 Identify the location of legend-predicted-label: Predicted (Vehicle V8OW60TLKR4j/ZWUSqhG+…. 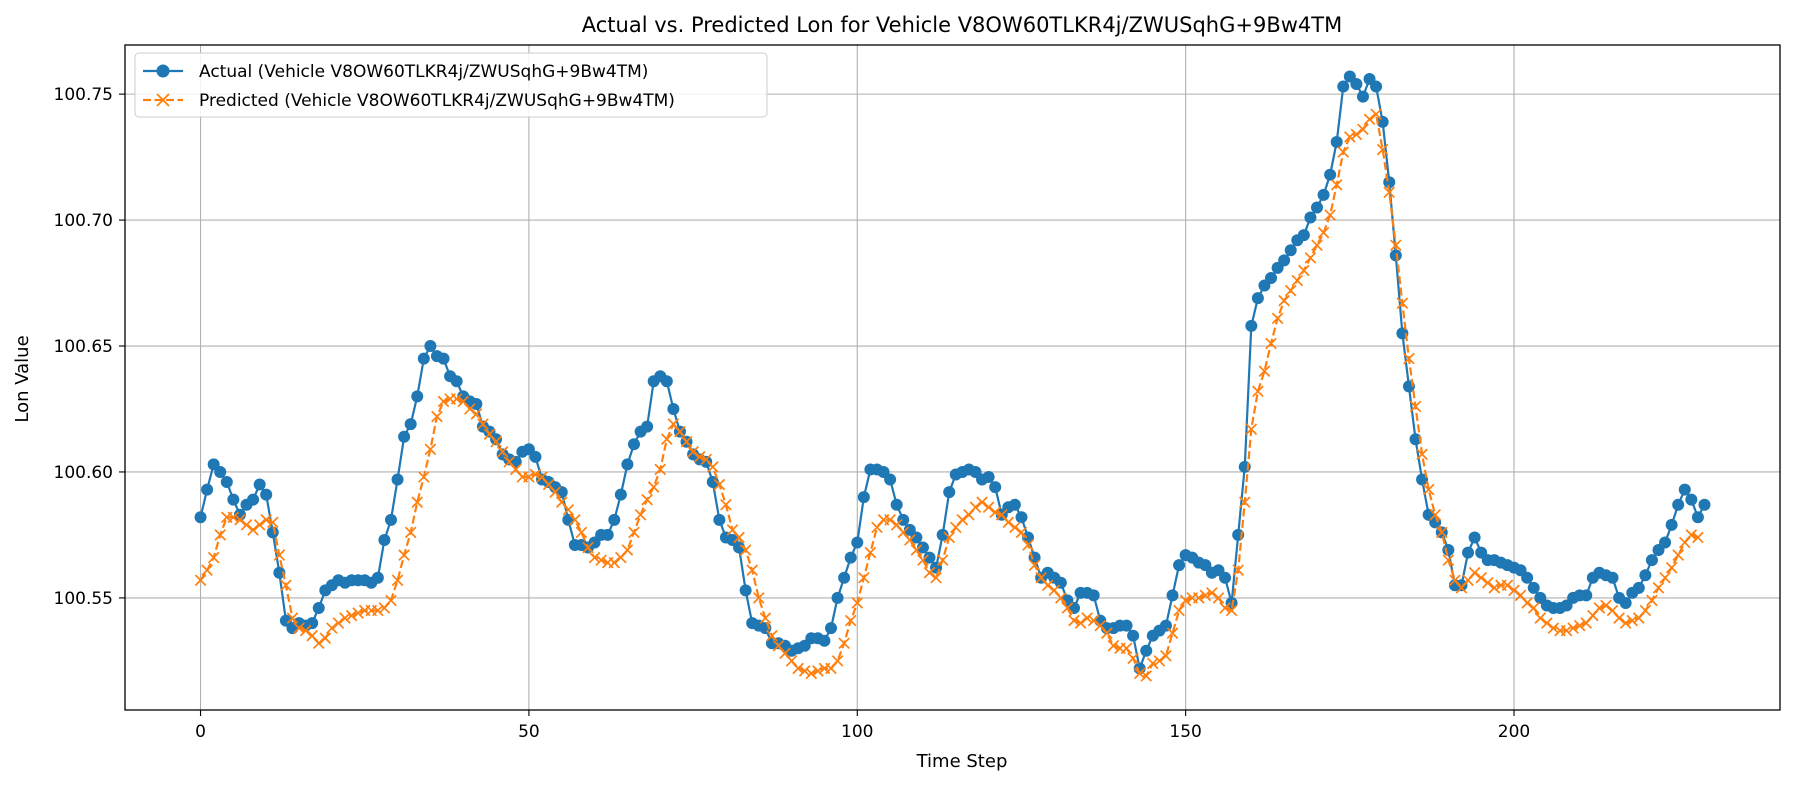
(437, 101).